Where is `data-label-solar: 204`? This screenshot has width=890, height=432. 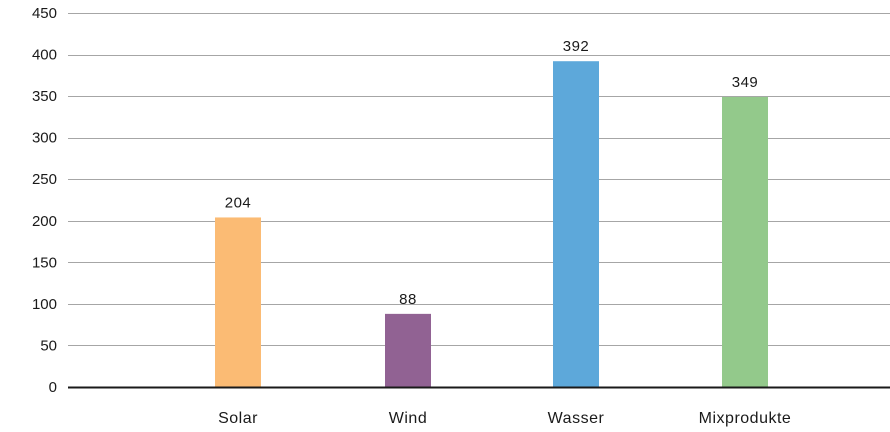
data-label-solar: 204 is located at coordinates (238, 202).